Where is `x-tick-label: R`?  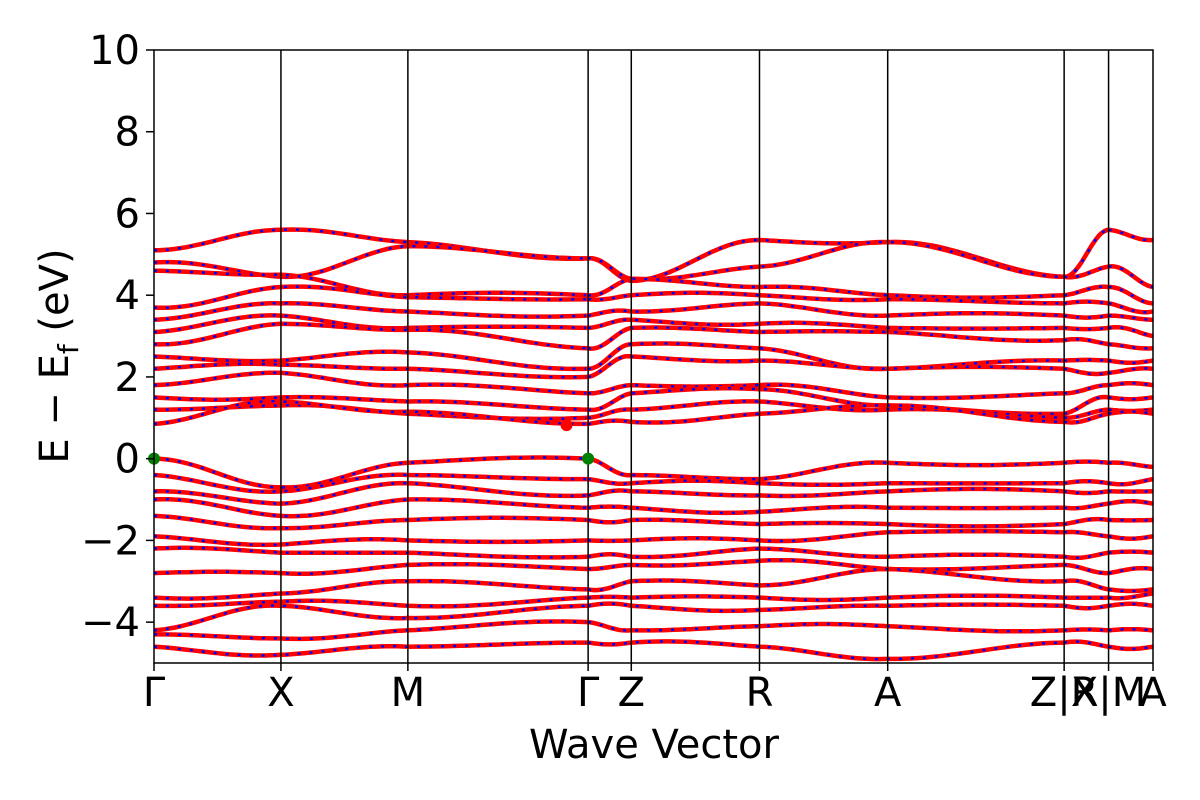 x-tick-label: R is located at coordinates (760, 693).